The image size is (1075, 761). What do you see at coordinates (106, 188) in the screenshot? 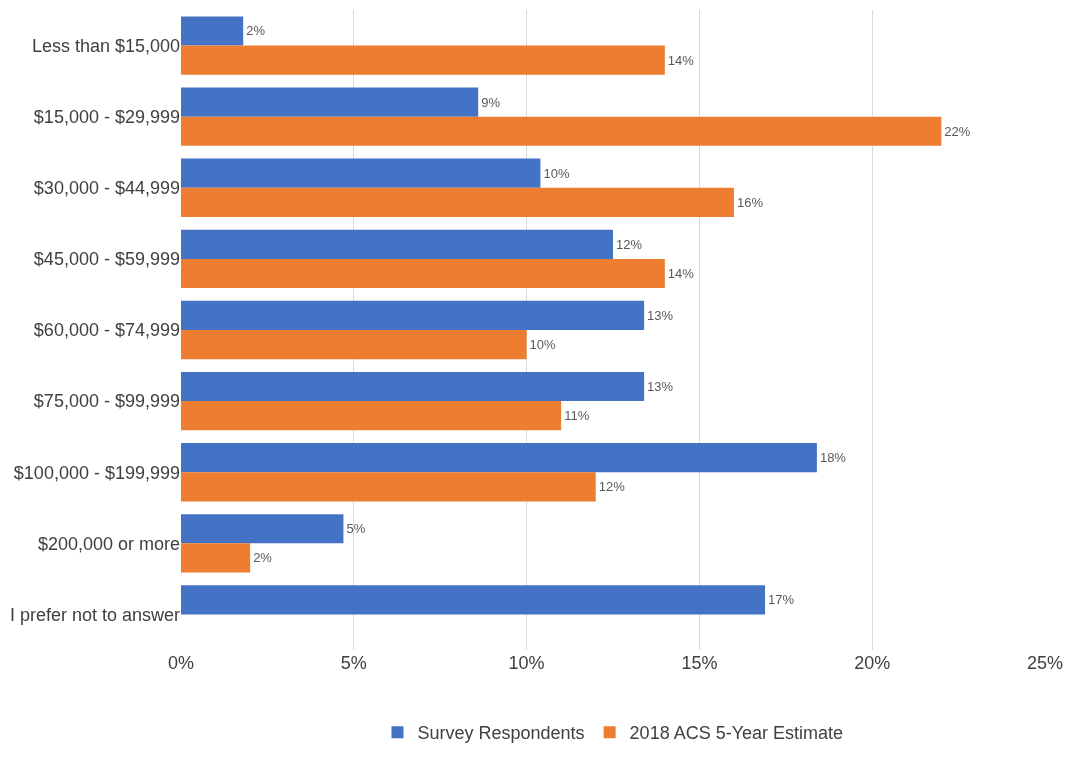
I see `y-tick-label: $30,000 - $44,999` at bounding box center [106, 188].